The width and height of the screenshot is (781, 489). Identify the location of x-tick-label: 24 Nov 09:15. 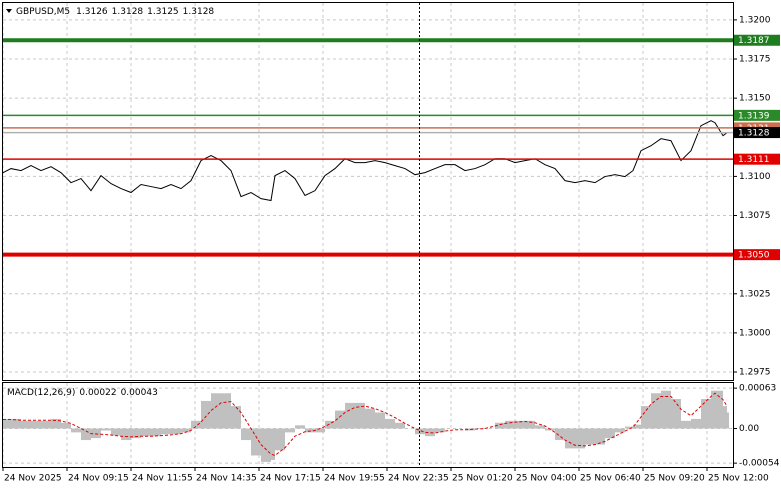
(98, 479).